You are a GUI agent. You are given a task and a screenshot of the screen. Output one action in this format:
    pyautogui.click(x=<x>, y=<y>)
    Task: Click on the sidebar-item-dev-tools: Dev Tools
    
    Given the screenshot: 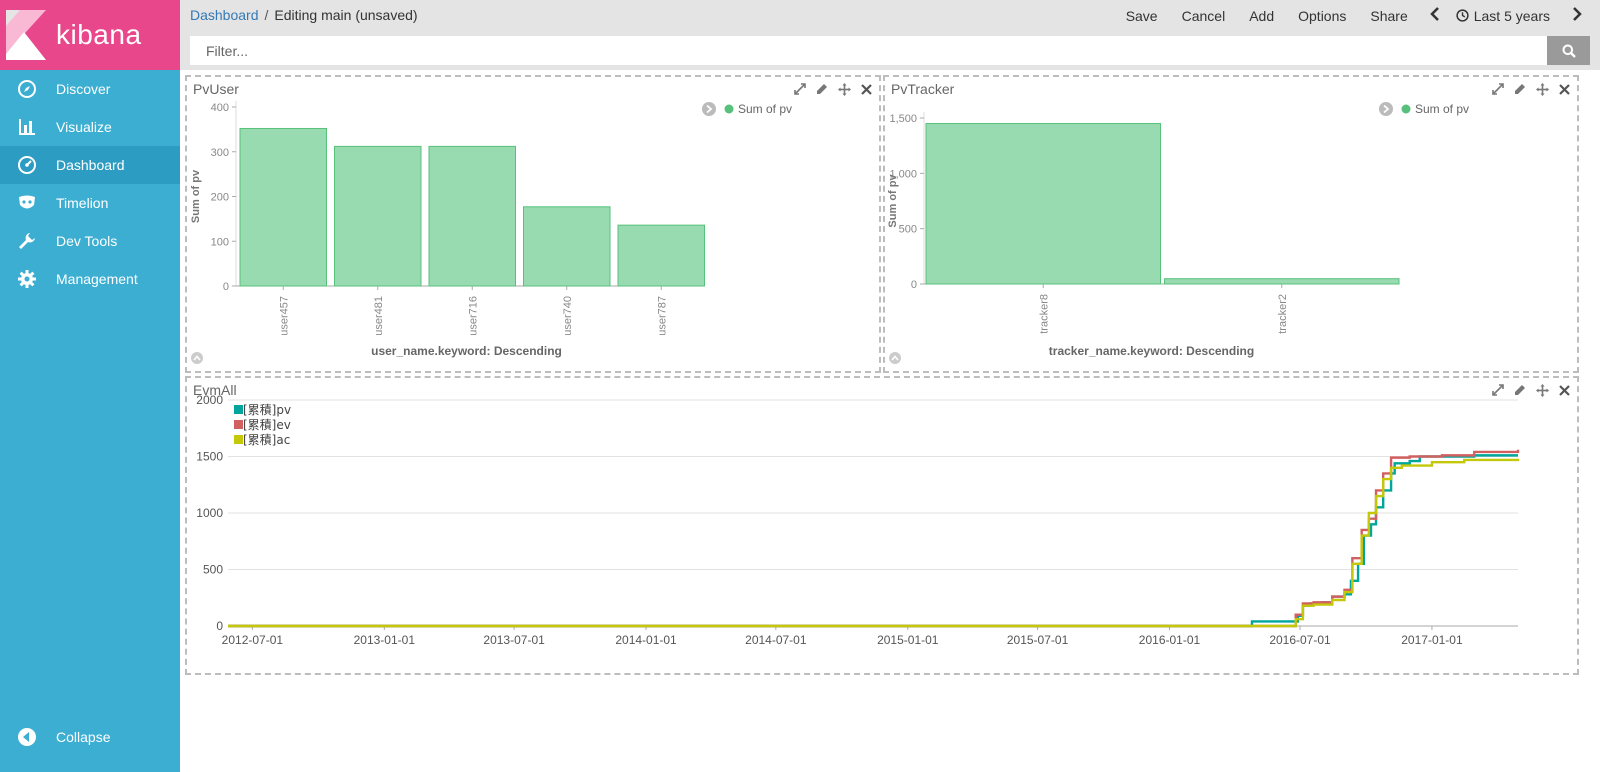 What is the action you would take?
    pyautogui.click(x=90, y=241)
    